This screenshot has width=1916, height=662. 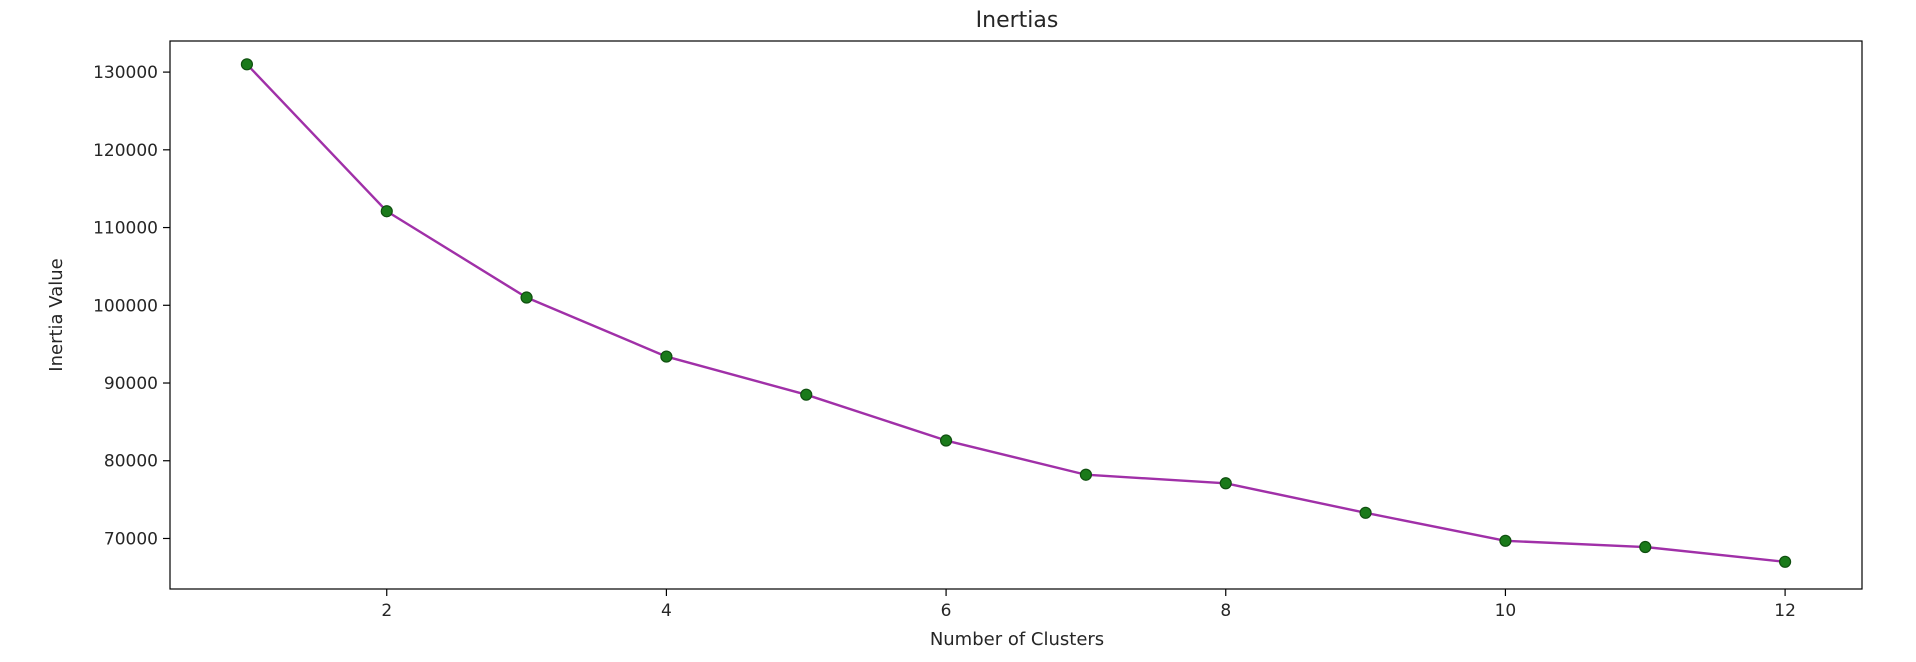 I want to click on x-tick-label: 10, so click(x=1506, y=611).